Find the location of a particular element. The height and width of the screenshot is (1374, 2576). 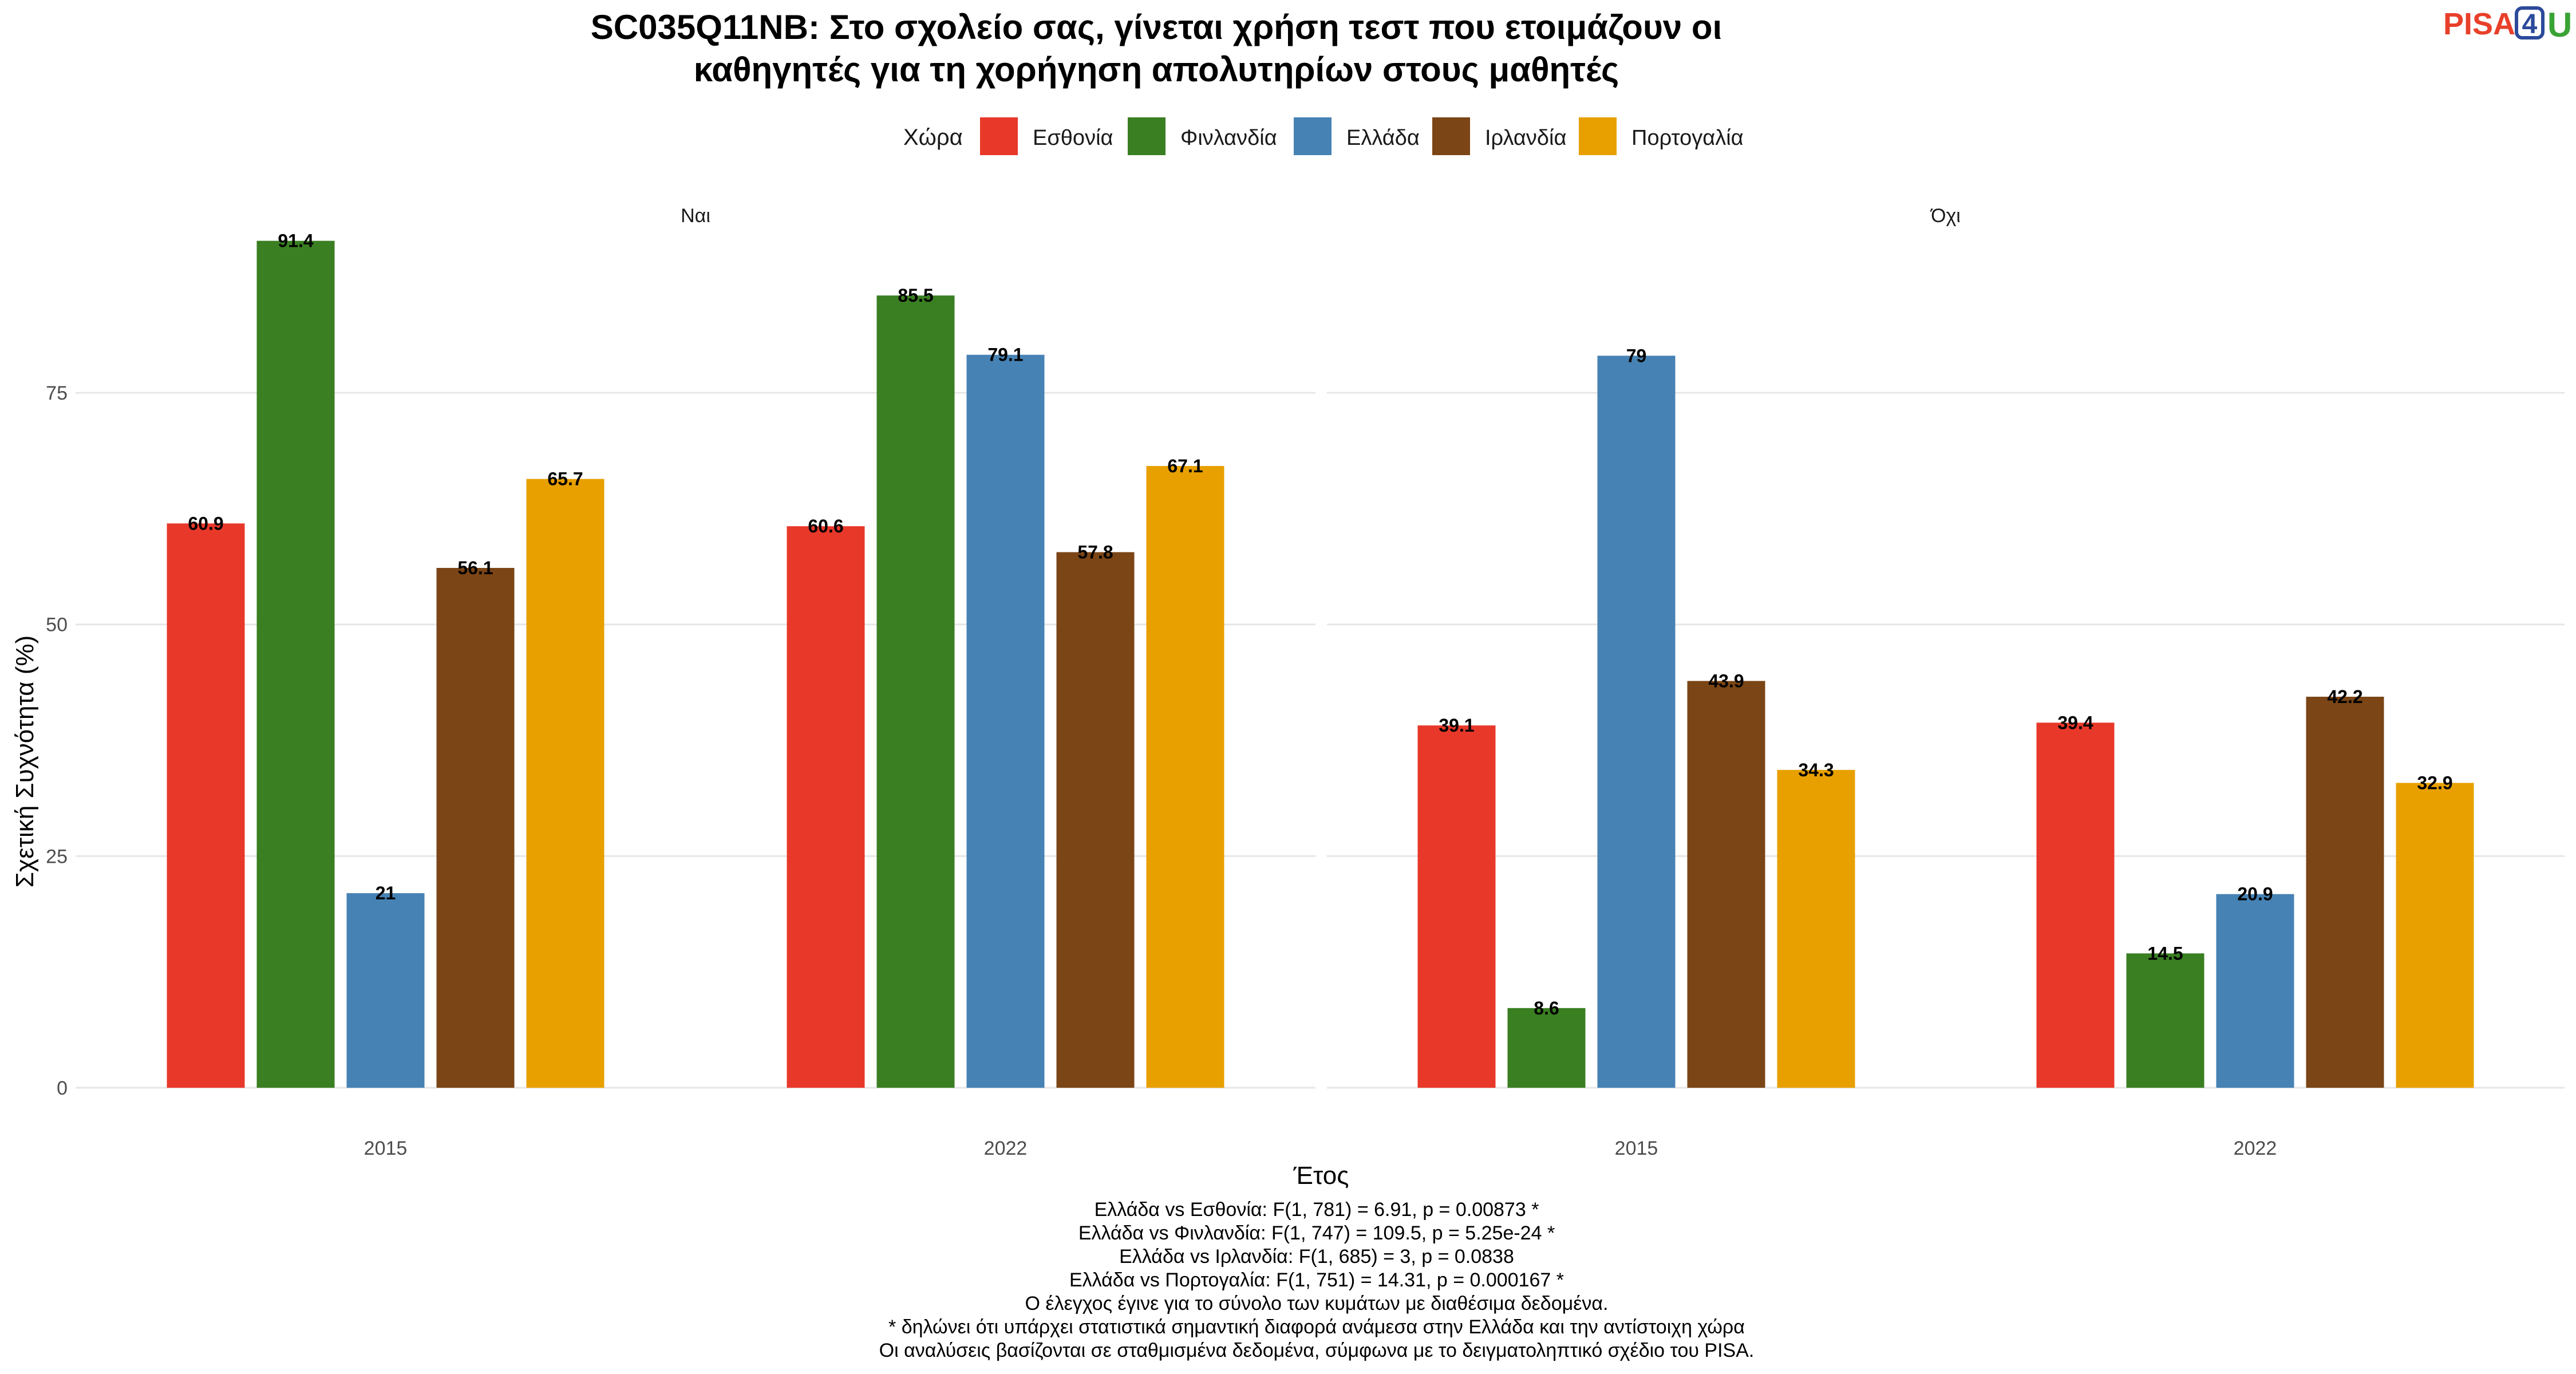

bar-value-label: 42.2 is located at coordinates (2344, 697).